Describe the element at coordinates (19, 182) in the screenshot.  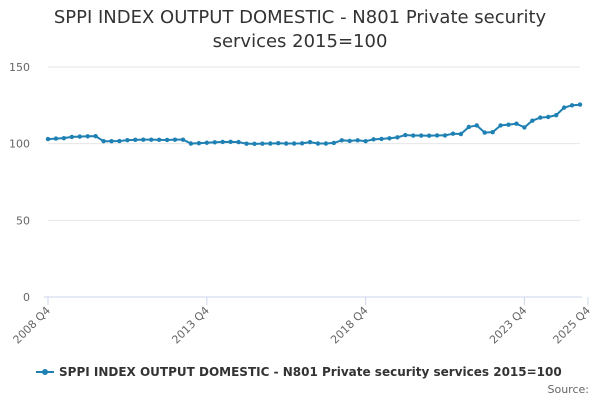
I see `y-axis-ticks: 0 50 100 150` at that location.